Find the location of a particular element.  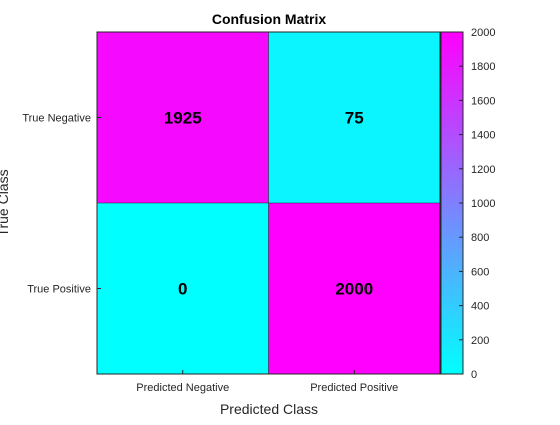

heatmap-cell-r0-c1 is located at coordinates (354, 117).